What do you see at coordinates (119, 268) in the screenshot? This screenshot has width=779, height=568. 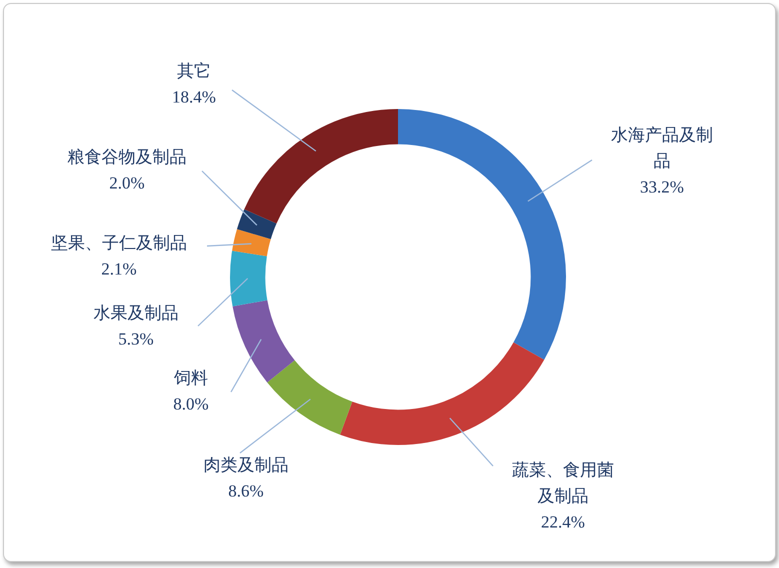 I see `data-label: 2.1%` at bounding box center [119, 268].